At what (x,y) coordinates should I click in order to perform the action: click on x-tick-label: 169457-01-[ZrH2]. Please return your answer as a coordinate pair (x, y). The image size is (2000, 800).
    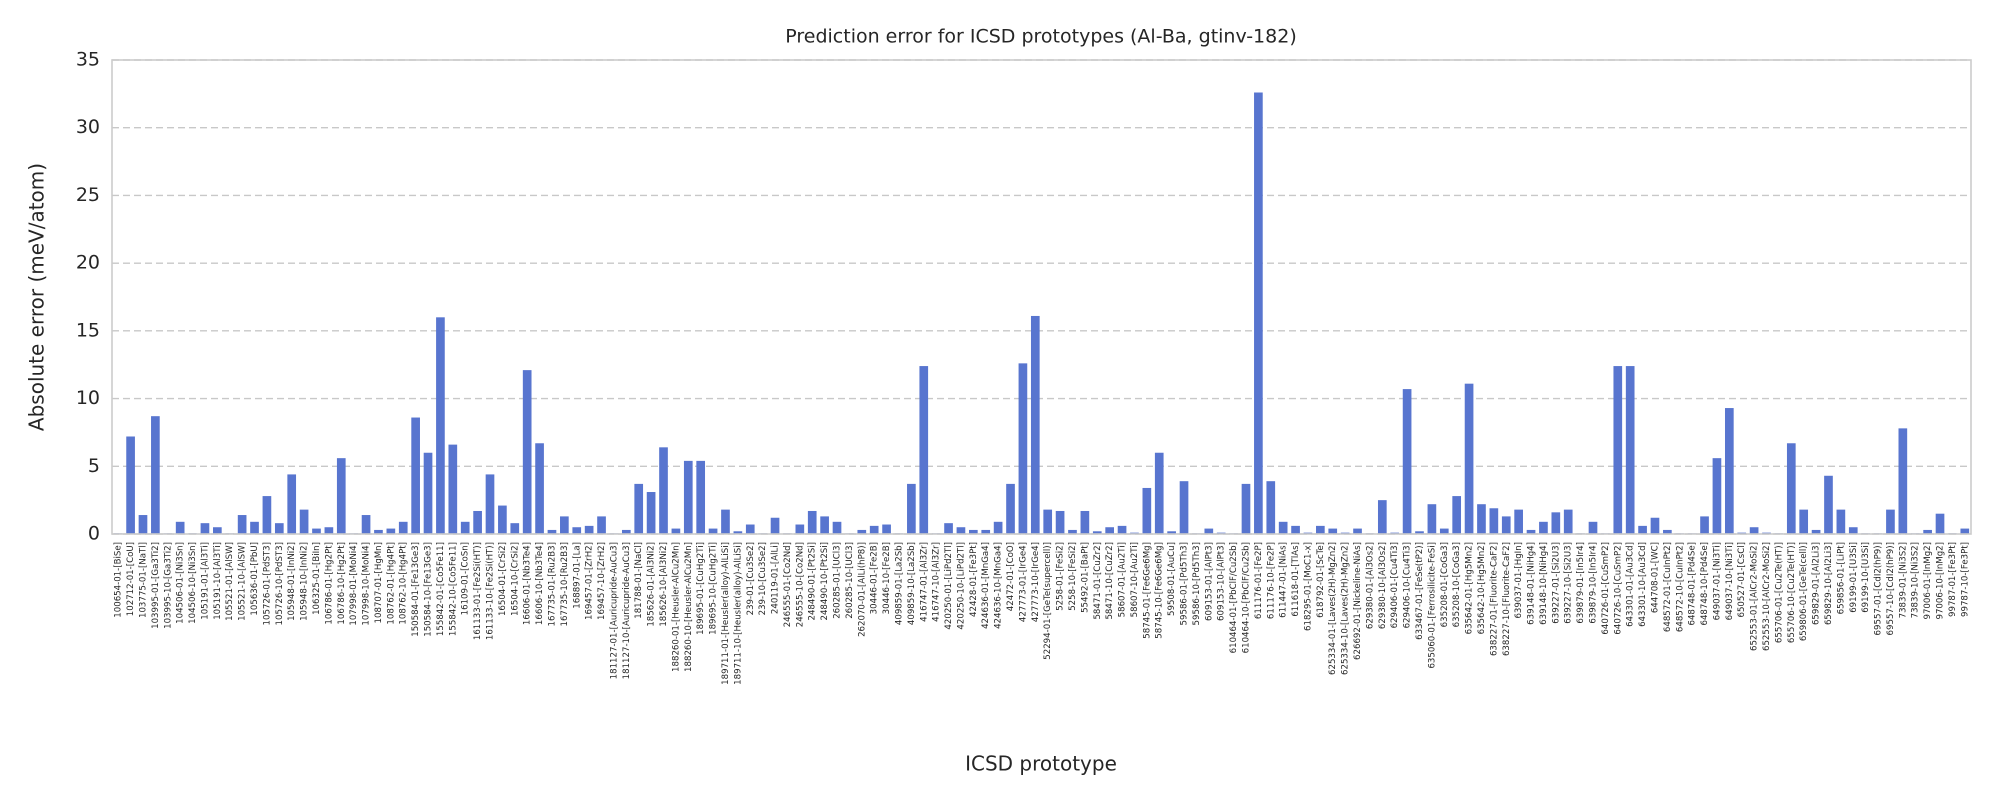
    Looking at the image, I should click on (590, 581).